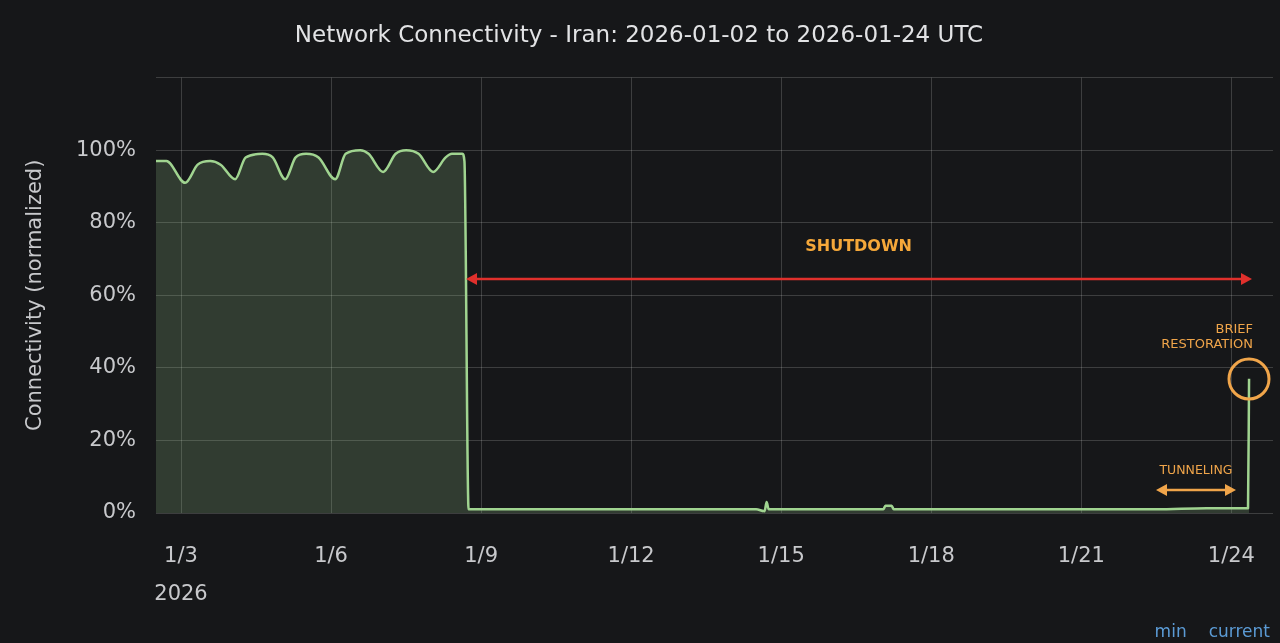 This screenshot has height=643, width=1280. What do you see at coordinates (781, 555) in the screenshot?
I see `x-tick-label: 1/15` at bounding box center [781, 555].